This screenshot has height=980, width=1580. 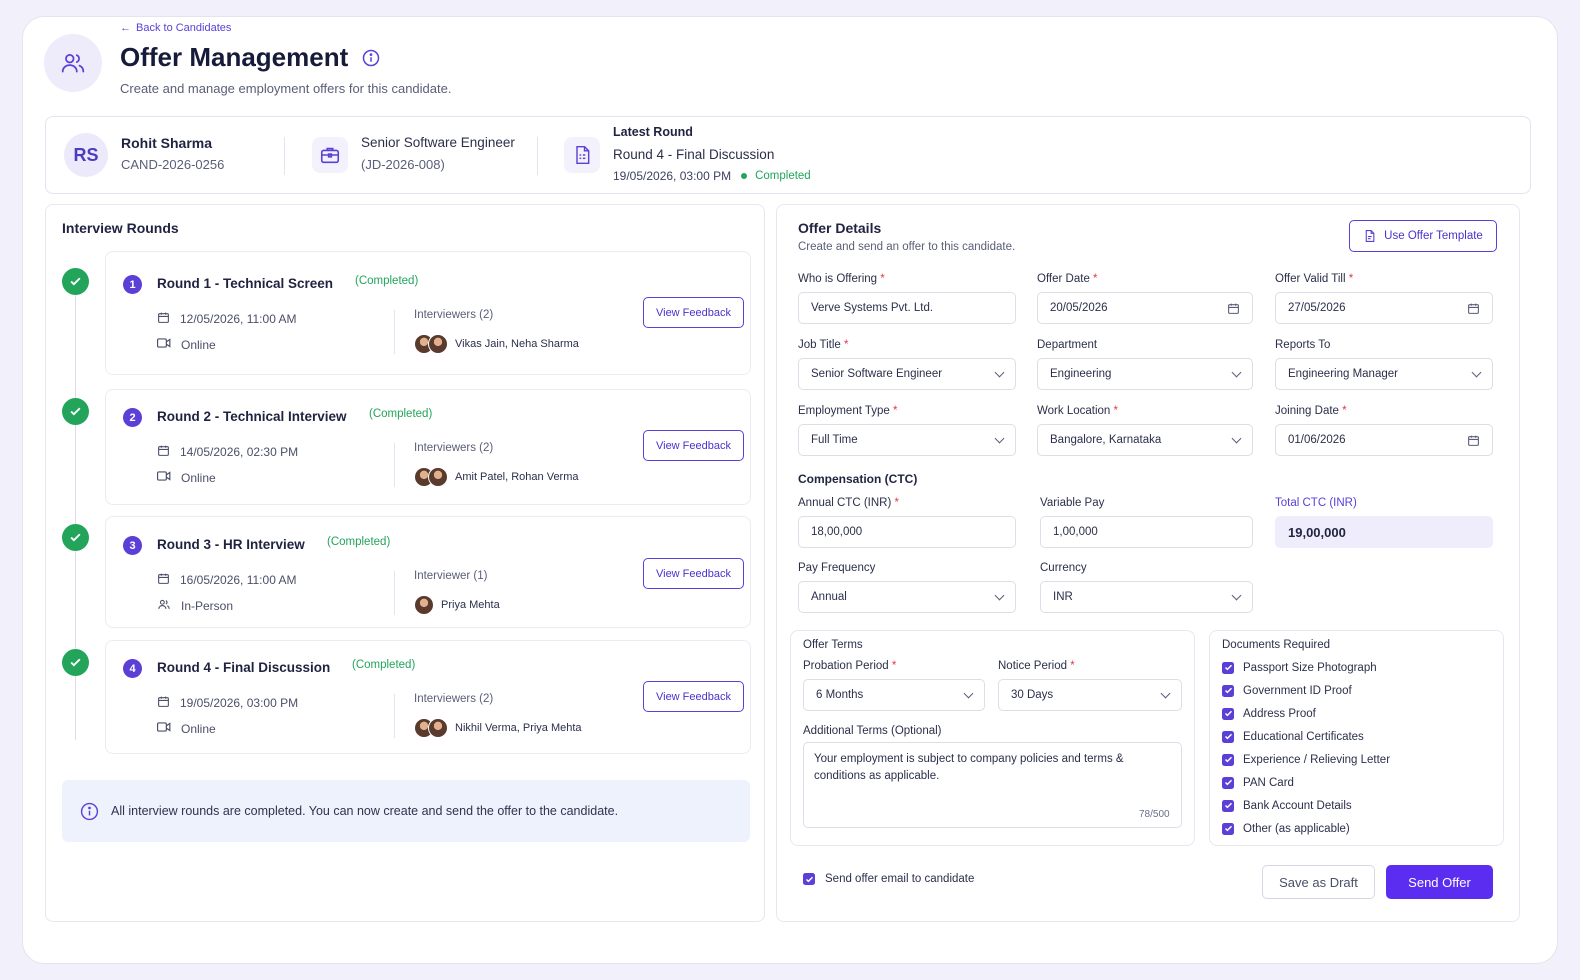 I want to click on arrow-left-icon: ←, so click(x=125, y=28).